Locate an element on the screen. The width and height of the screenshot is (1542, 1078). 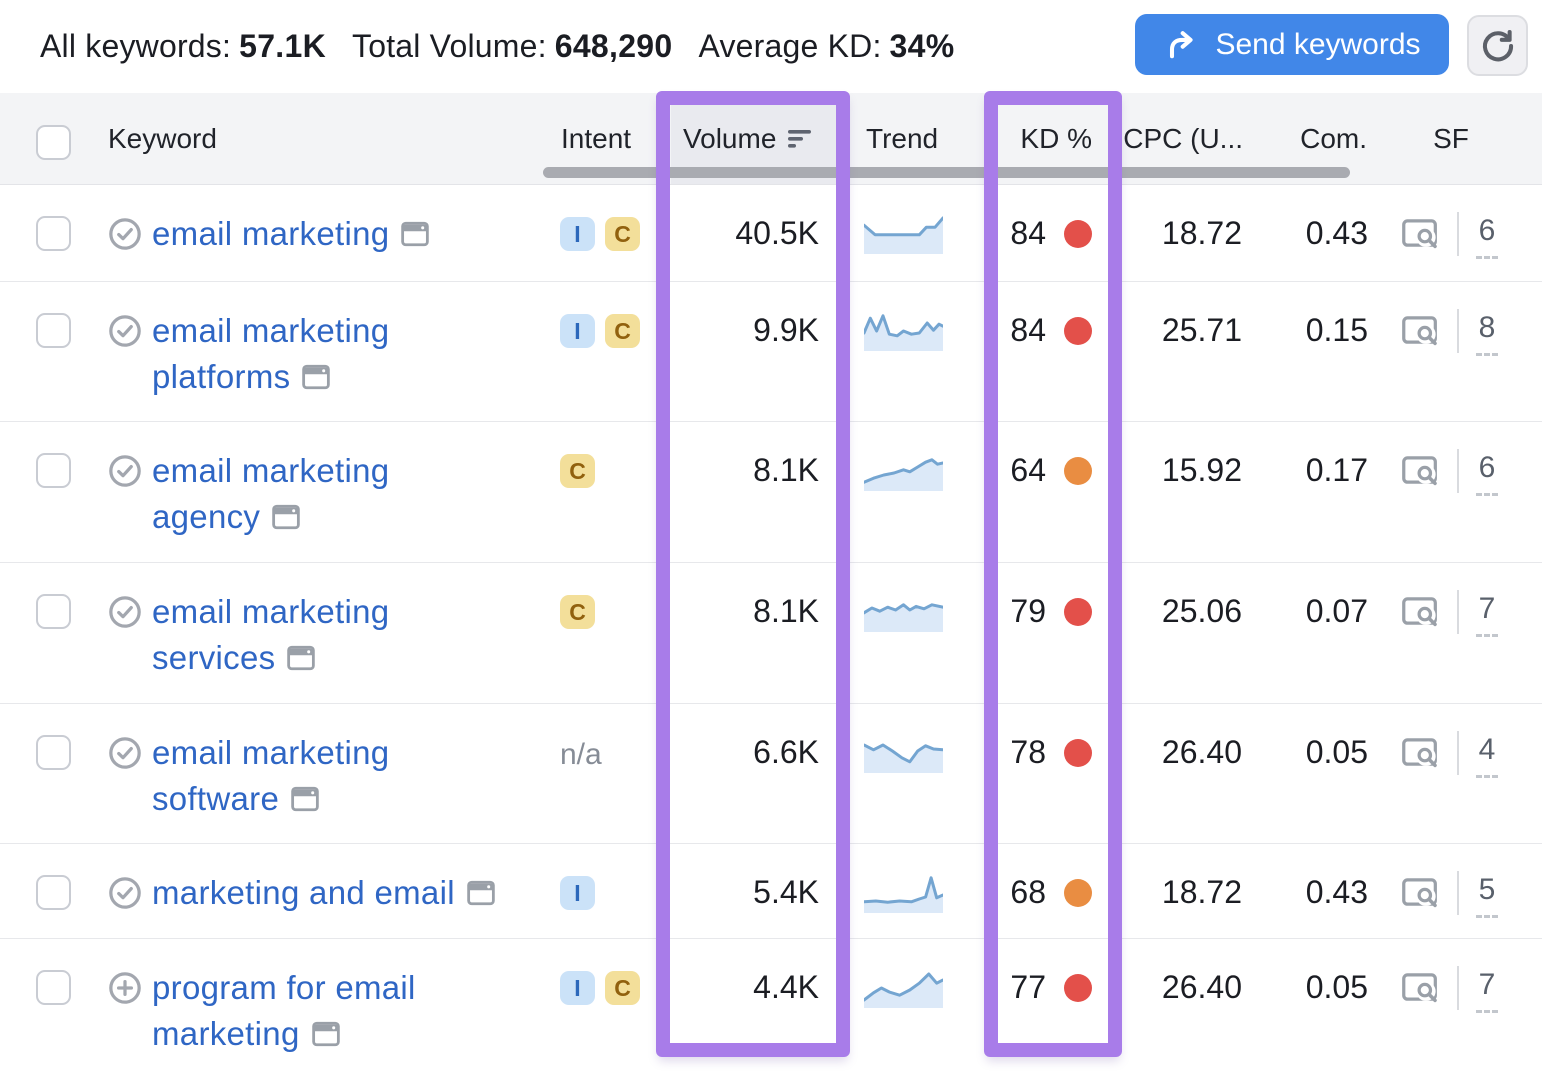
keyword-text-line: program for email is located at coordinates (284, 987).